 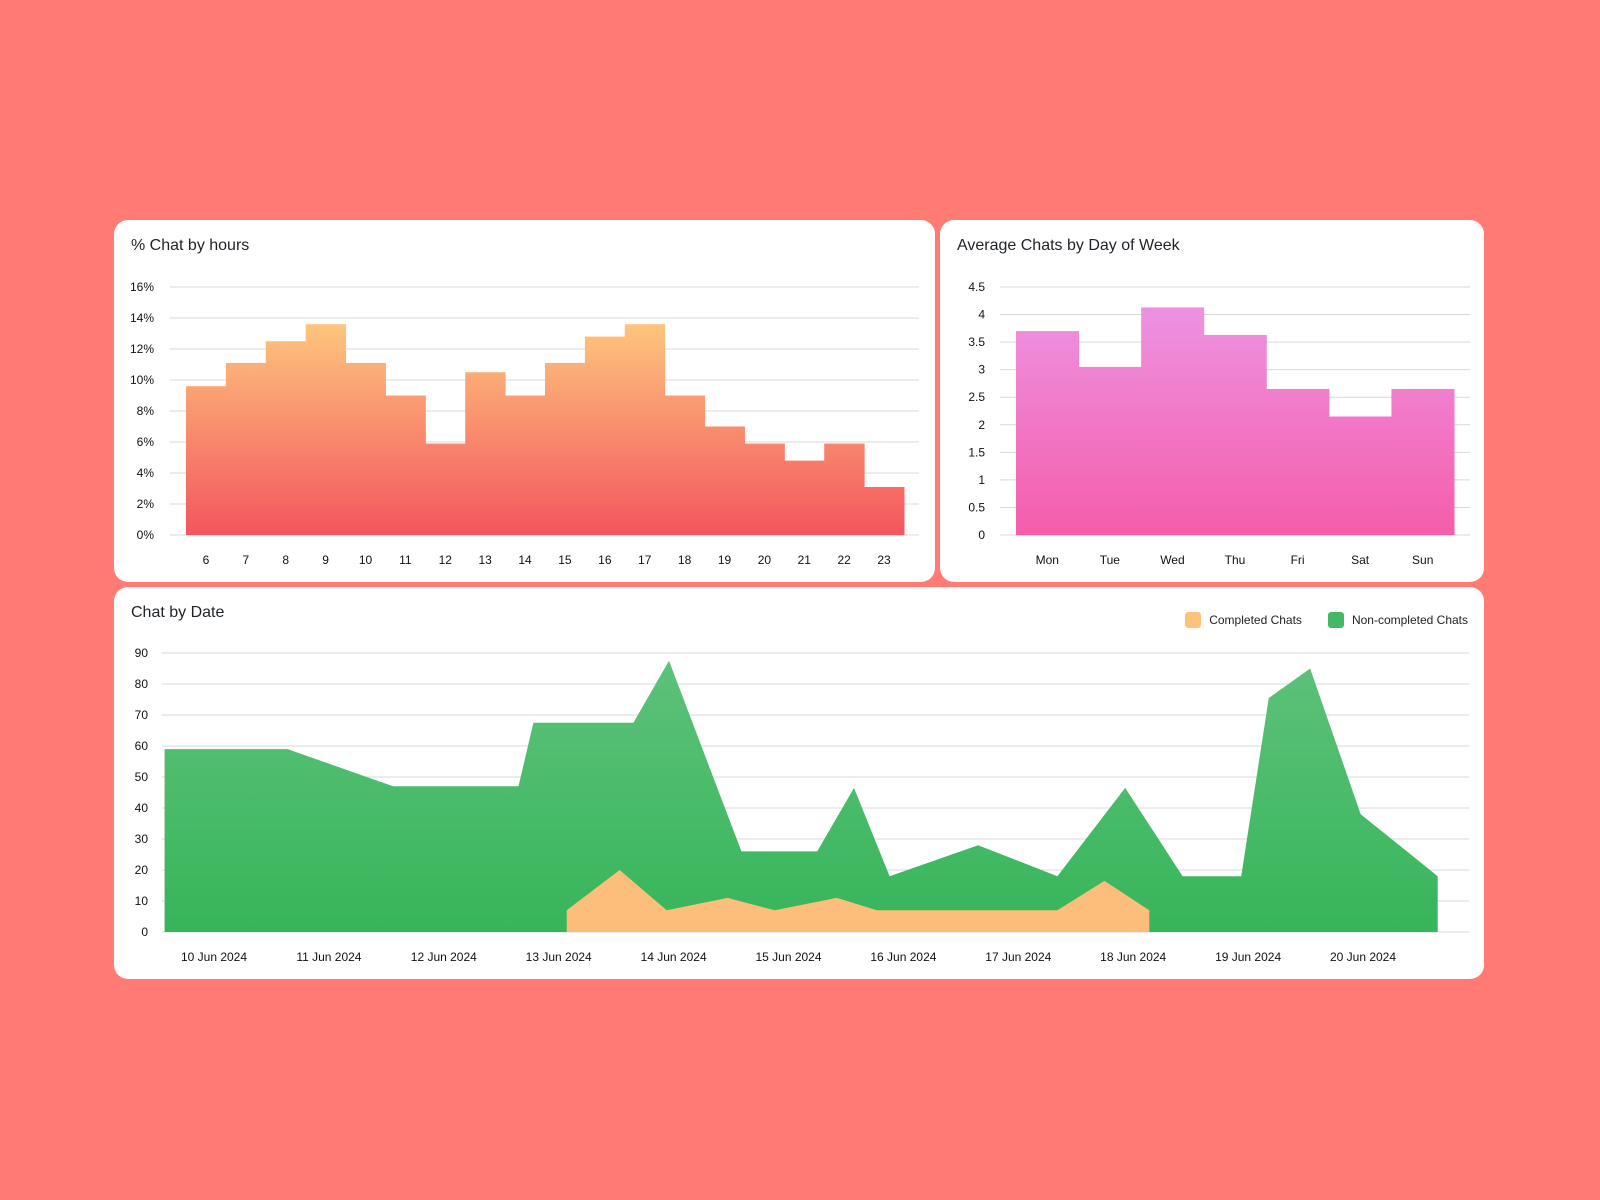 I want to click on area-series-completed, so click(x=858, y=901).